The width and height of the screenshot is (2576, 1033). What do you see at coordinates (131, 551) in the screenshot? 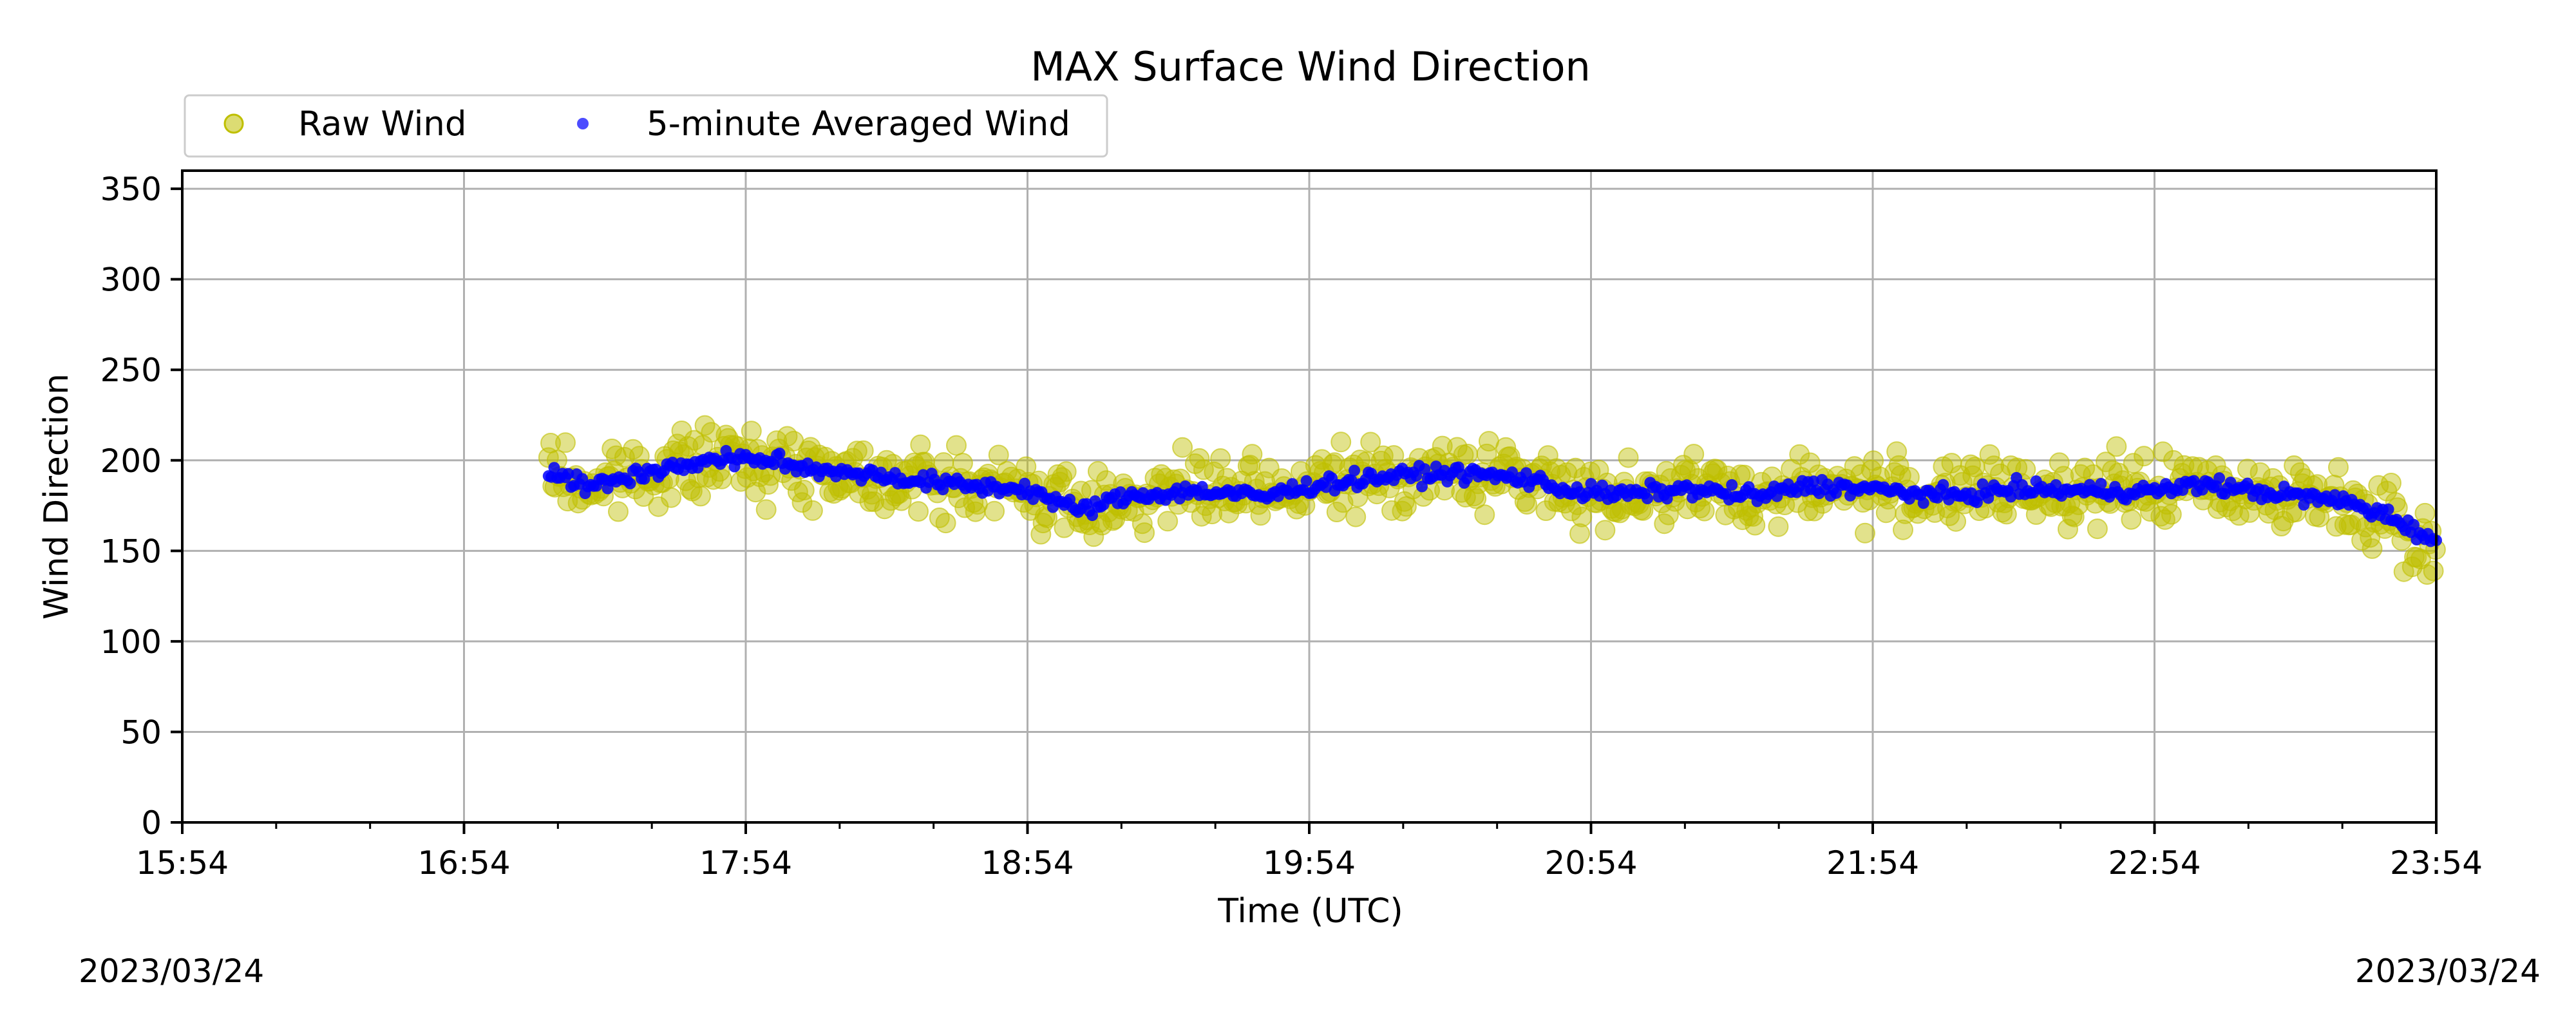
I see `y-tick-label: 150` at bounding box center [131, 551].